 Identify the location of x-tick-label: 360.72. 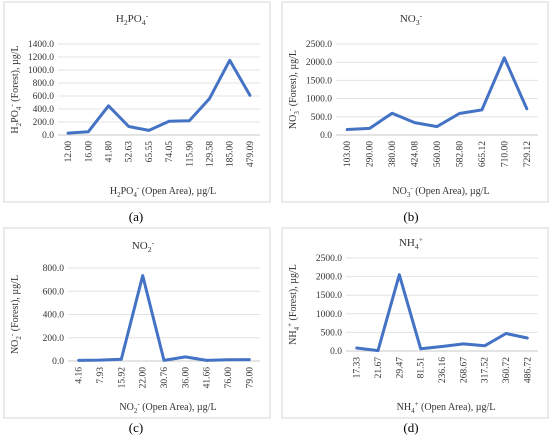
(507, 370).